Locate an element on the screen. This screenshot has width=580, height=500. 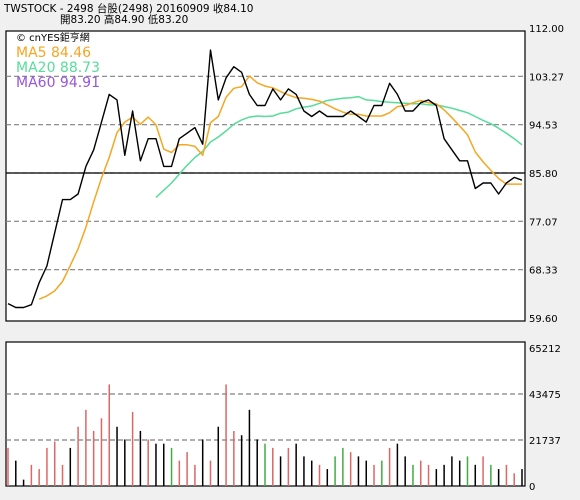
price-tick-label: 112.00 is located at coordinates (546, 29).